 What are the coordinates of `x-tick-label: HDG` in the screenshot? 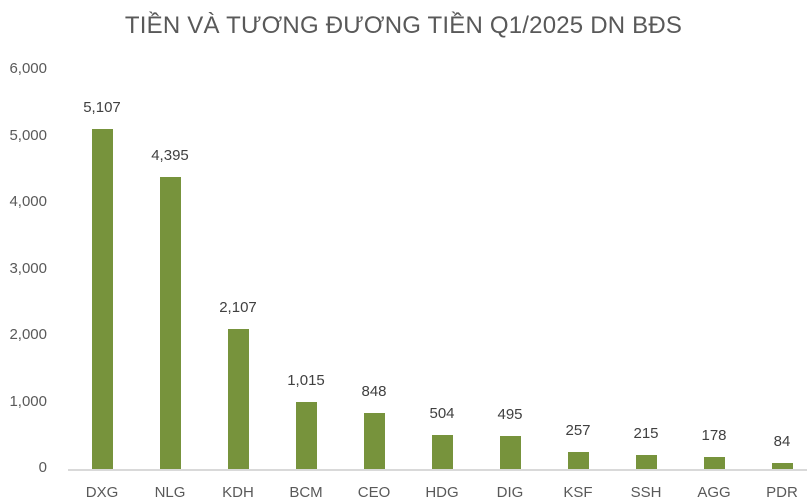 It's located at (442, 492).